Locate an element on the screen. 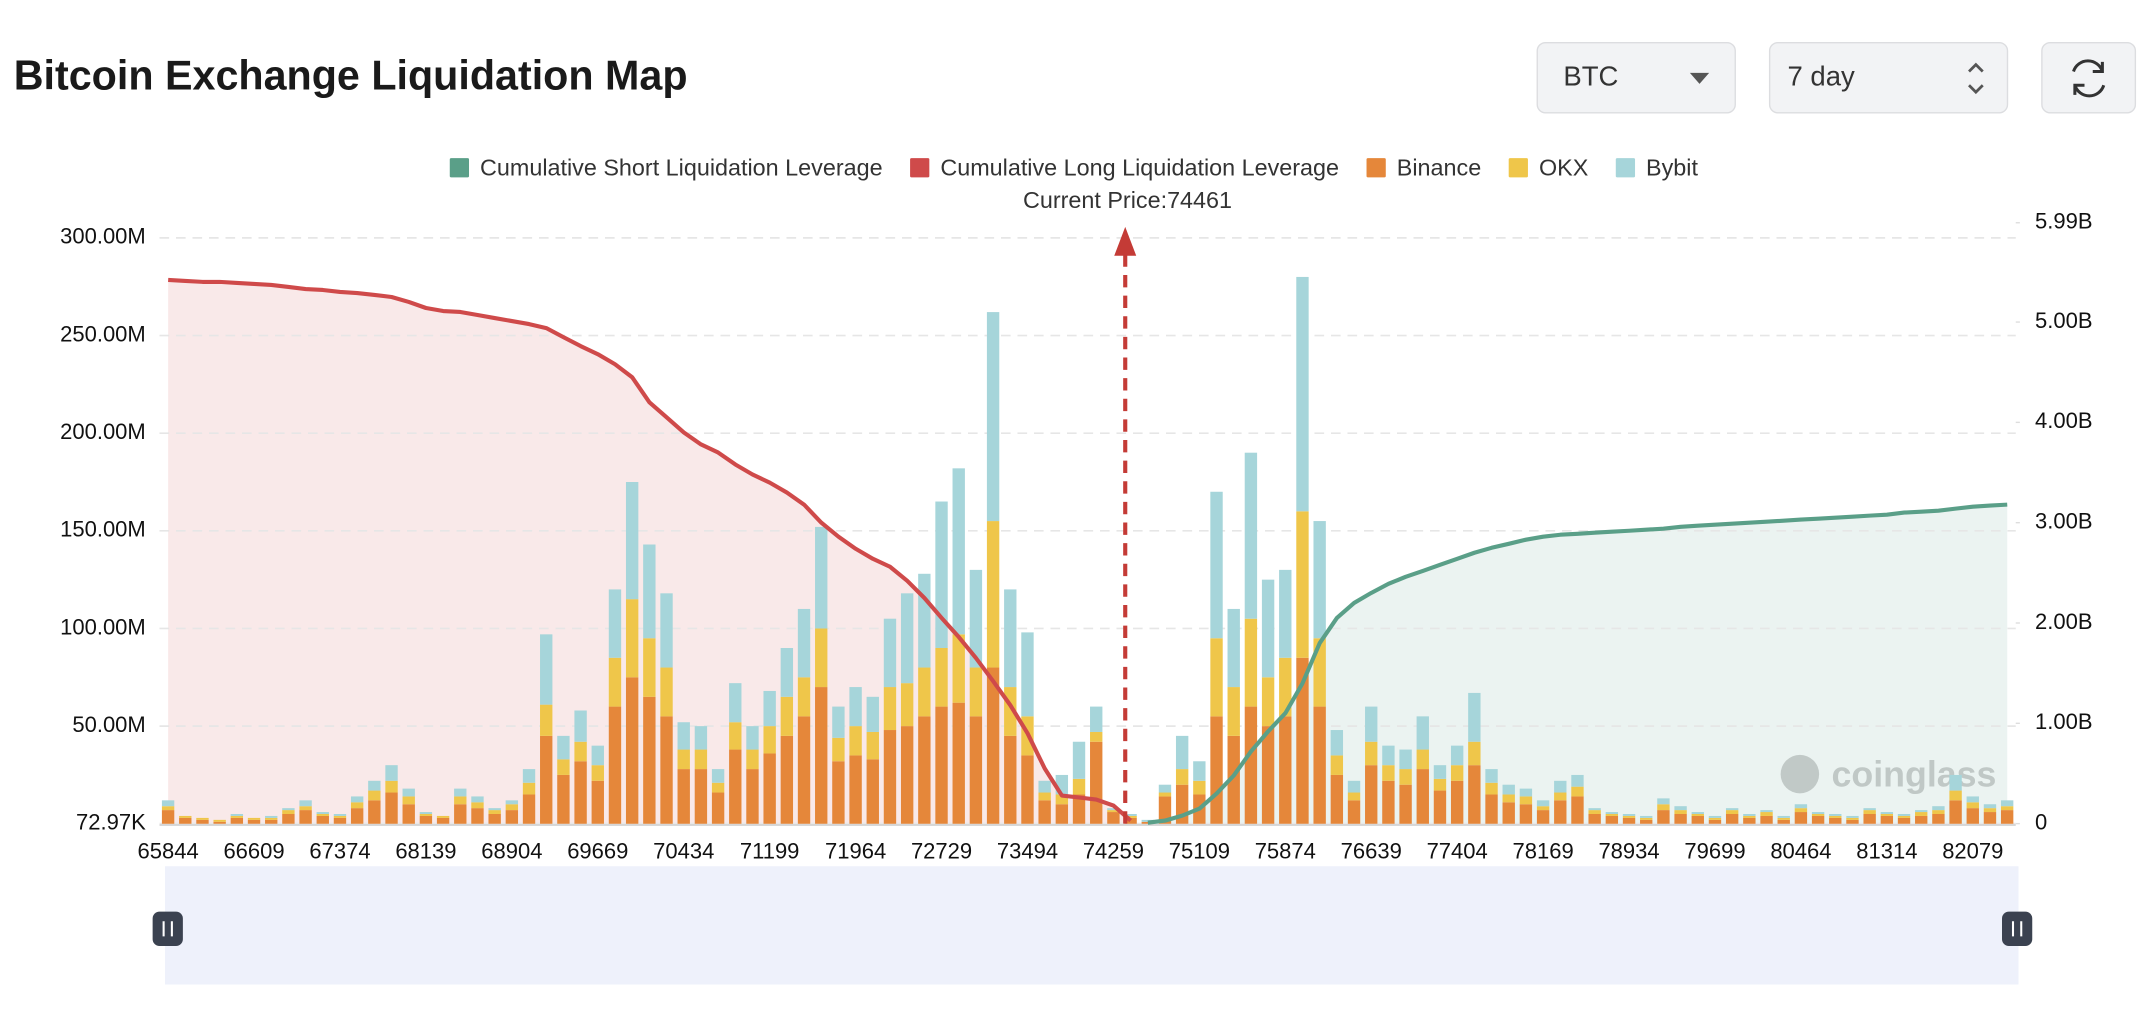 The image size is (2156, 1022). x-tick-label: 71964 is located at coordinates (855, 850).